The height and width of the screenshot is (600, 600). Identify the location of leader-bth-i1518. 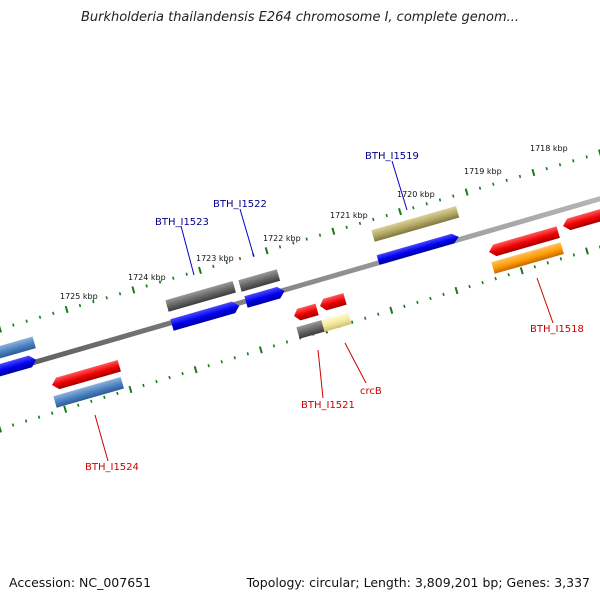
(545, 300).